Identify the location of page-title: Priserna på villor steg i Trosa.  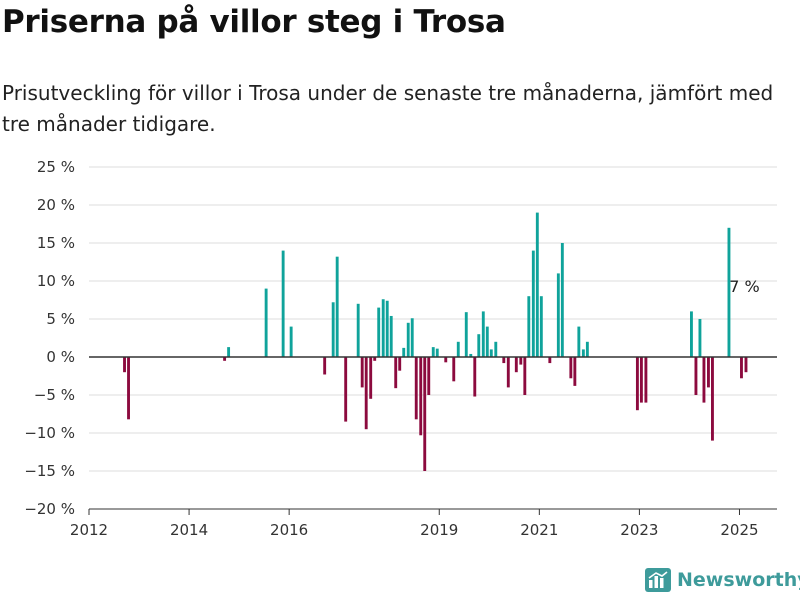
(254, 22).